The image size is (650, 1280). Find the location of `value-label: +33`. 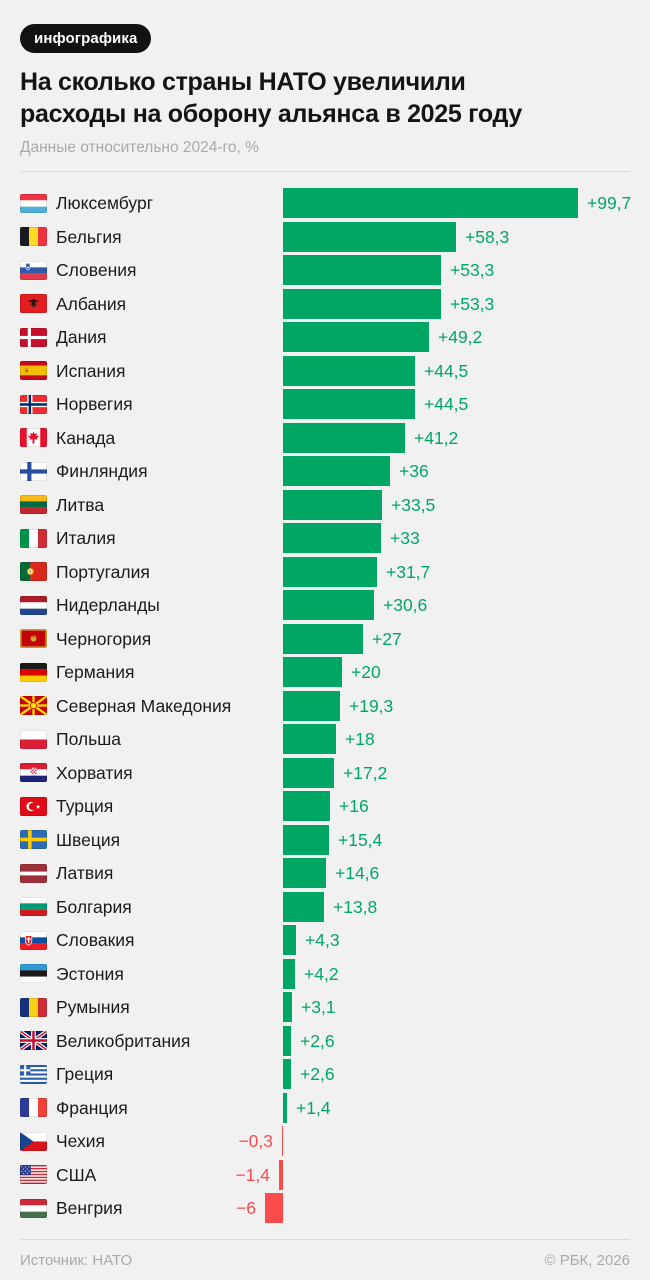

value-label: +33 is located at coordinates (405, 538).